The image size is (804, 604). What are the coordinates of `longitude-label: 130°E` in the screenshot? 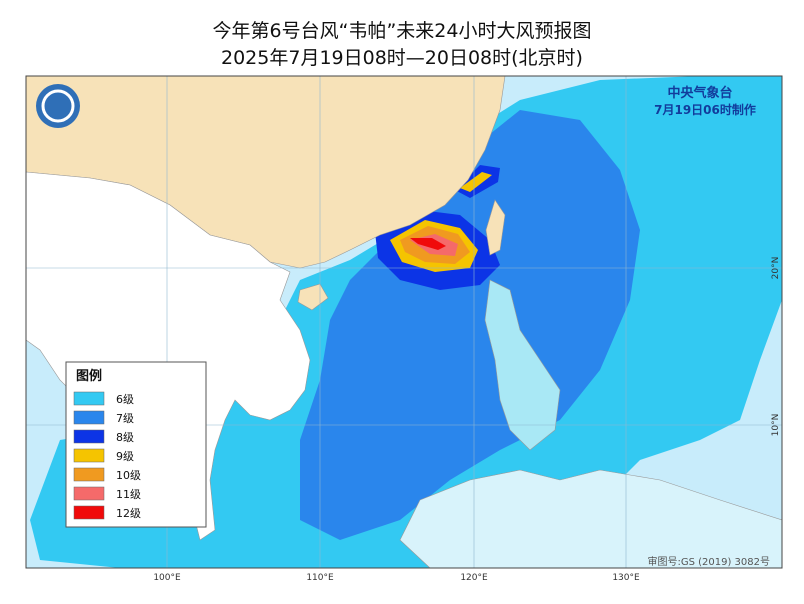 It's located at (626, 578).